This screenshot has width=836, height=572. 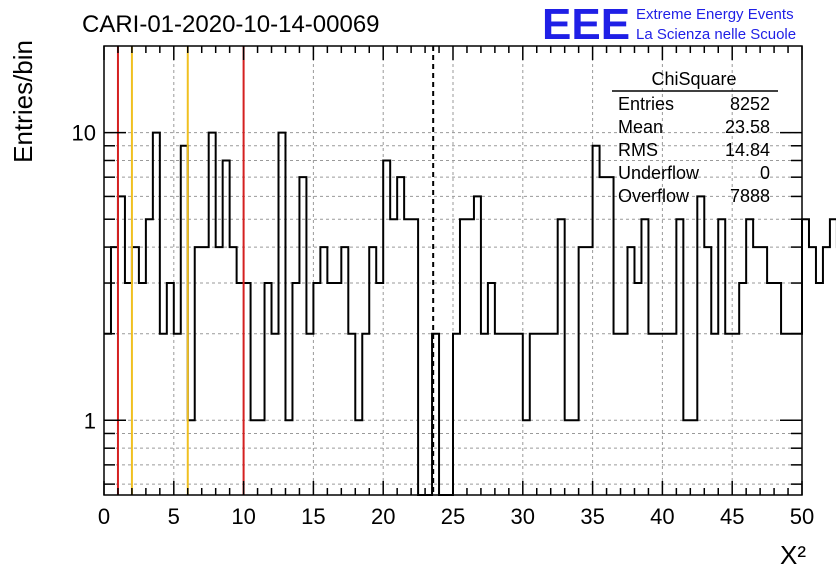 I want to click on x-tick-label: 0, so click(x=104, y=516).